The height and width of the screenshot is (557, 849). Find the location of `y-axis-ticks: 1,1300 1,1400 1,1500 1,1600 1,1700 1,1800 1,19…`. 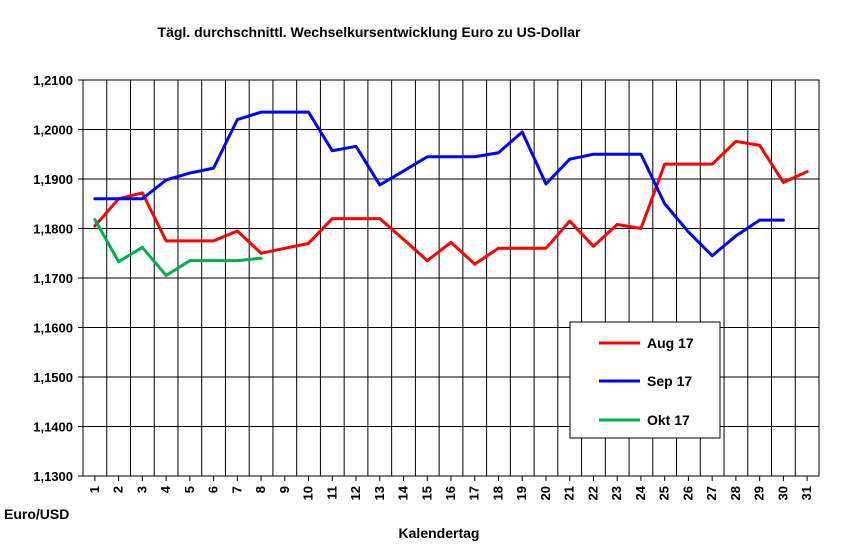

y-axis-ticks: 1,1300 1,1400 1,1500 1,1600 1,1700 1,1800 1,19… is located at coordinates (58, 278).